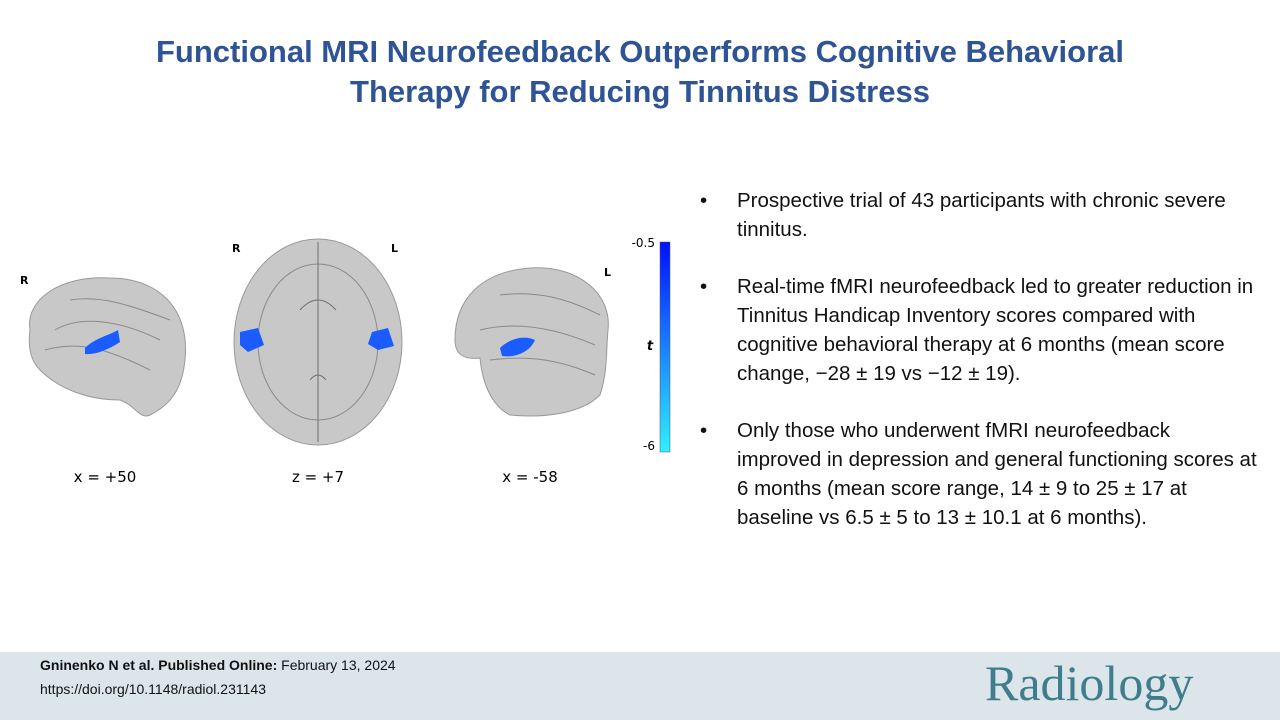 This screenshot has height=720, width=1280. Describe the element at coordinates (318, 342) in the screenshot. I see `axial-brain` at that location.